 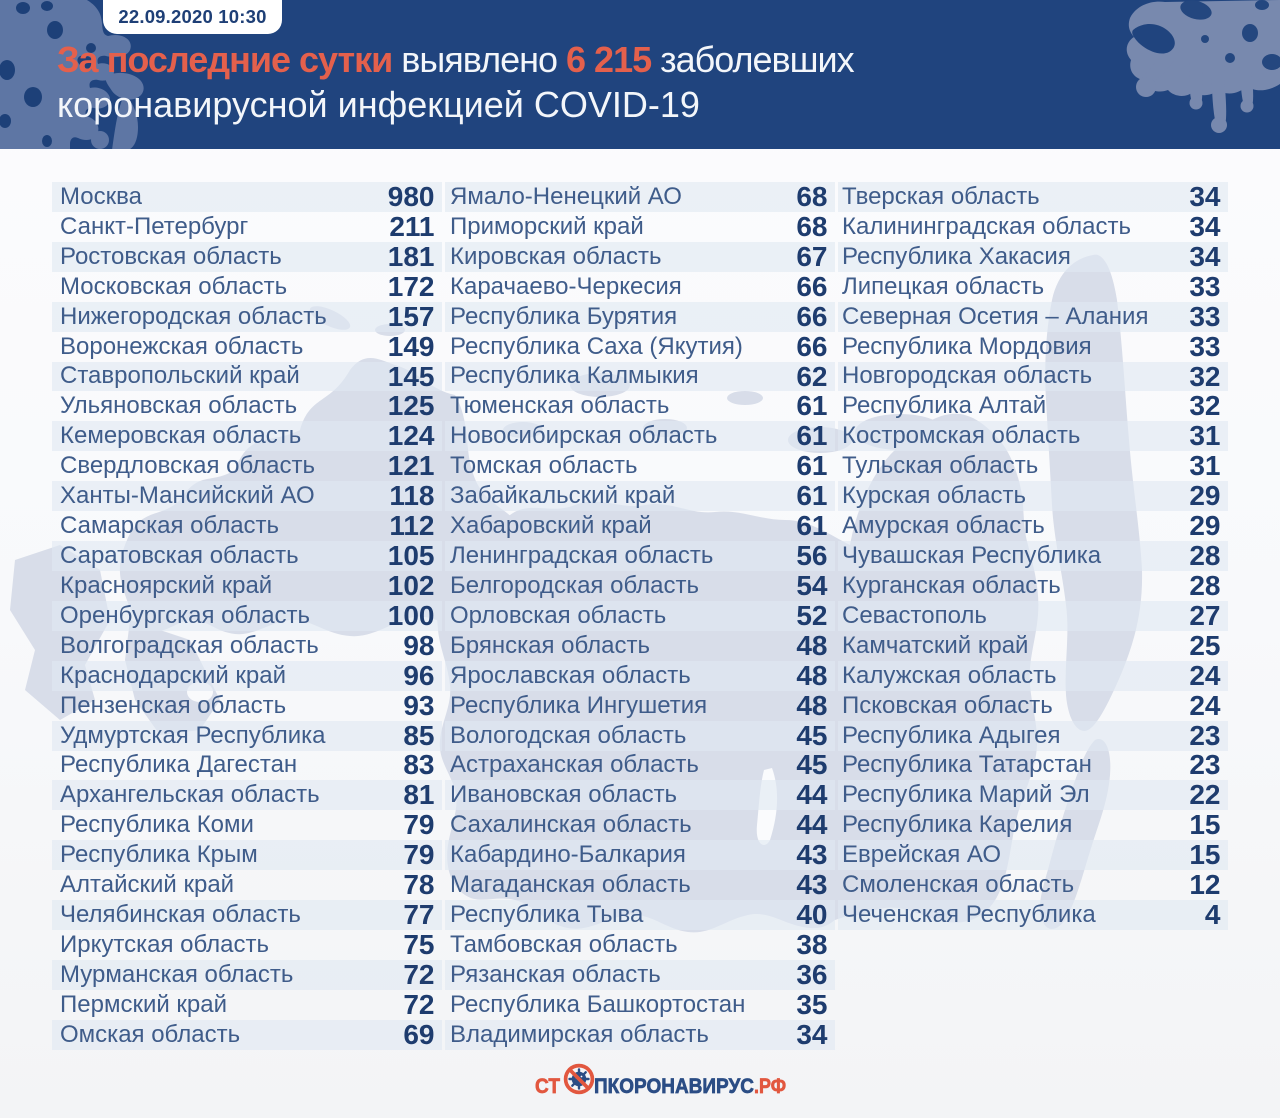 What do you see at coordinates (547, 1086) in the screenshot?
I see `svg-text: СТ` at bounding box center [547, 1086].